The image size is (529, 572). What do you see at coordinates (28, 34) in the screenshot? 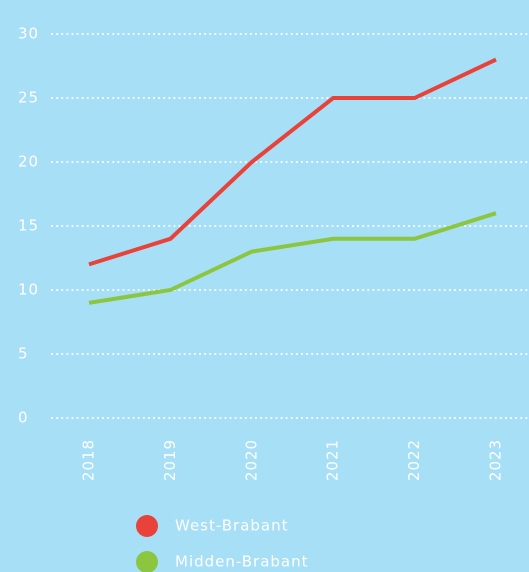
I see `y-tick-label: 30` at bounding box center [28, 34].